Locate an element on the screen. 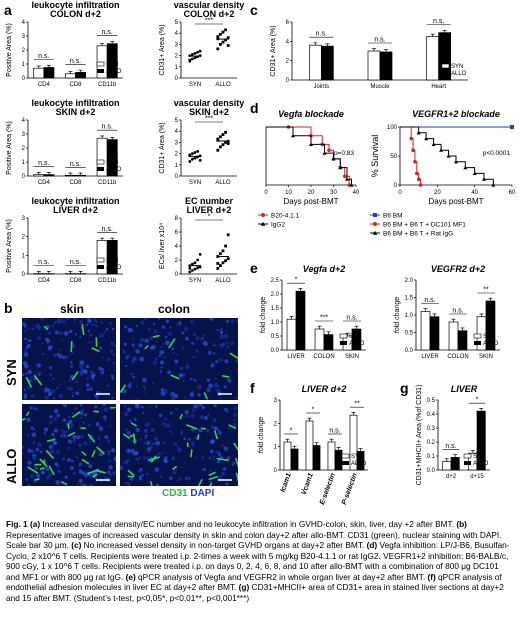  y-tick-label: 4 is located at coordinates (177, 247).